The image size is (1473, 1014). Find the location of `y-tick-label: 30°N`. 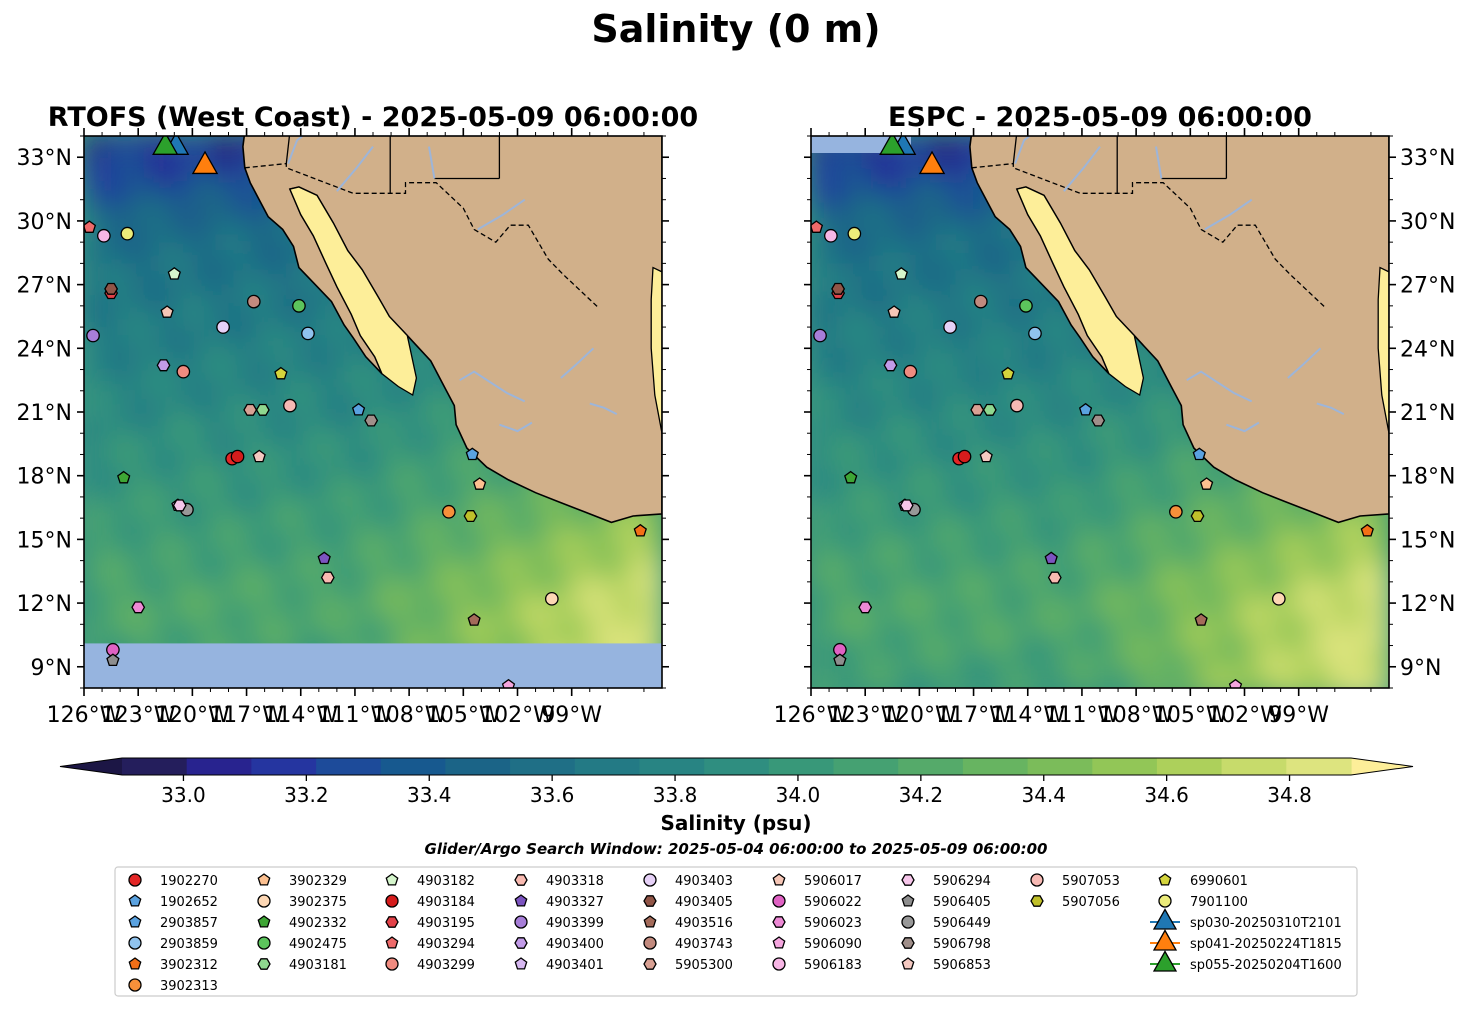

y-tick-label: 30°N is located at coordinates (1427, 222).